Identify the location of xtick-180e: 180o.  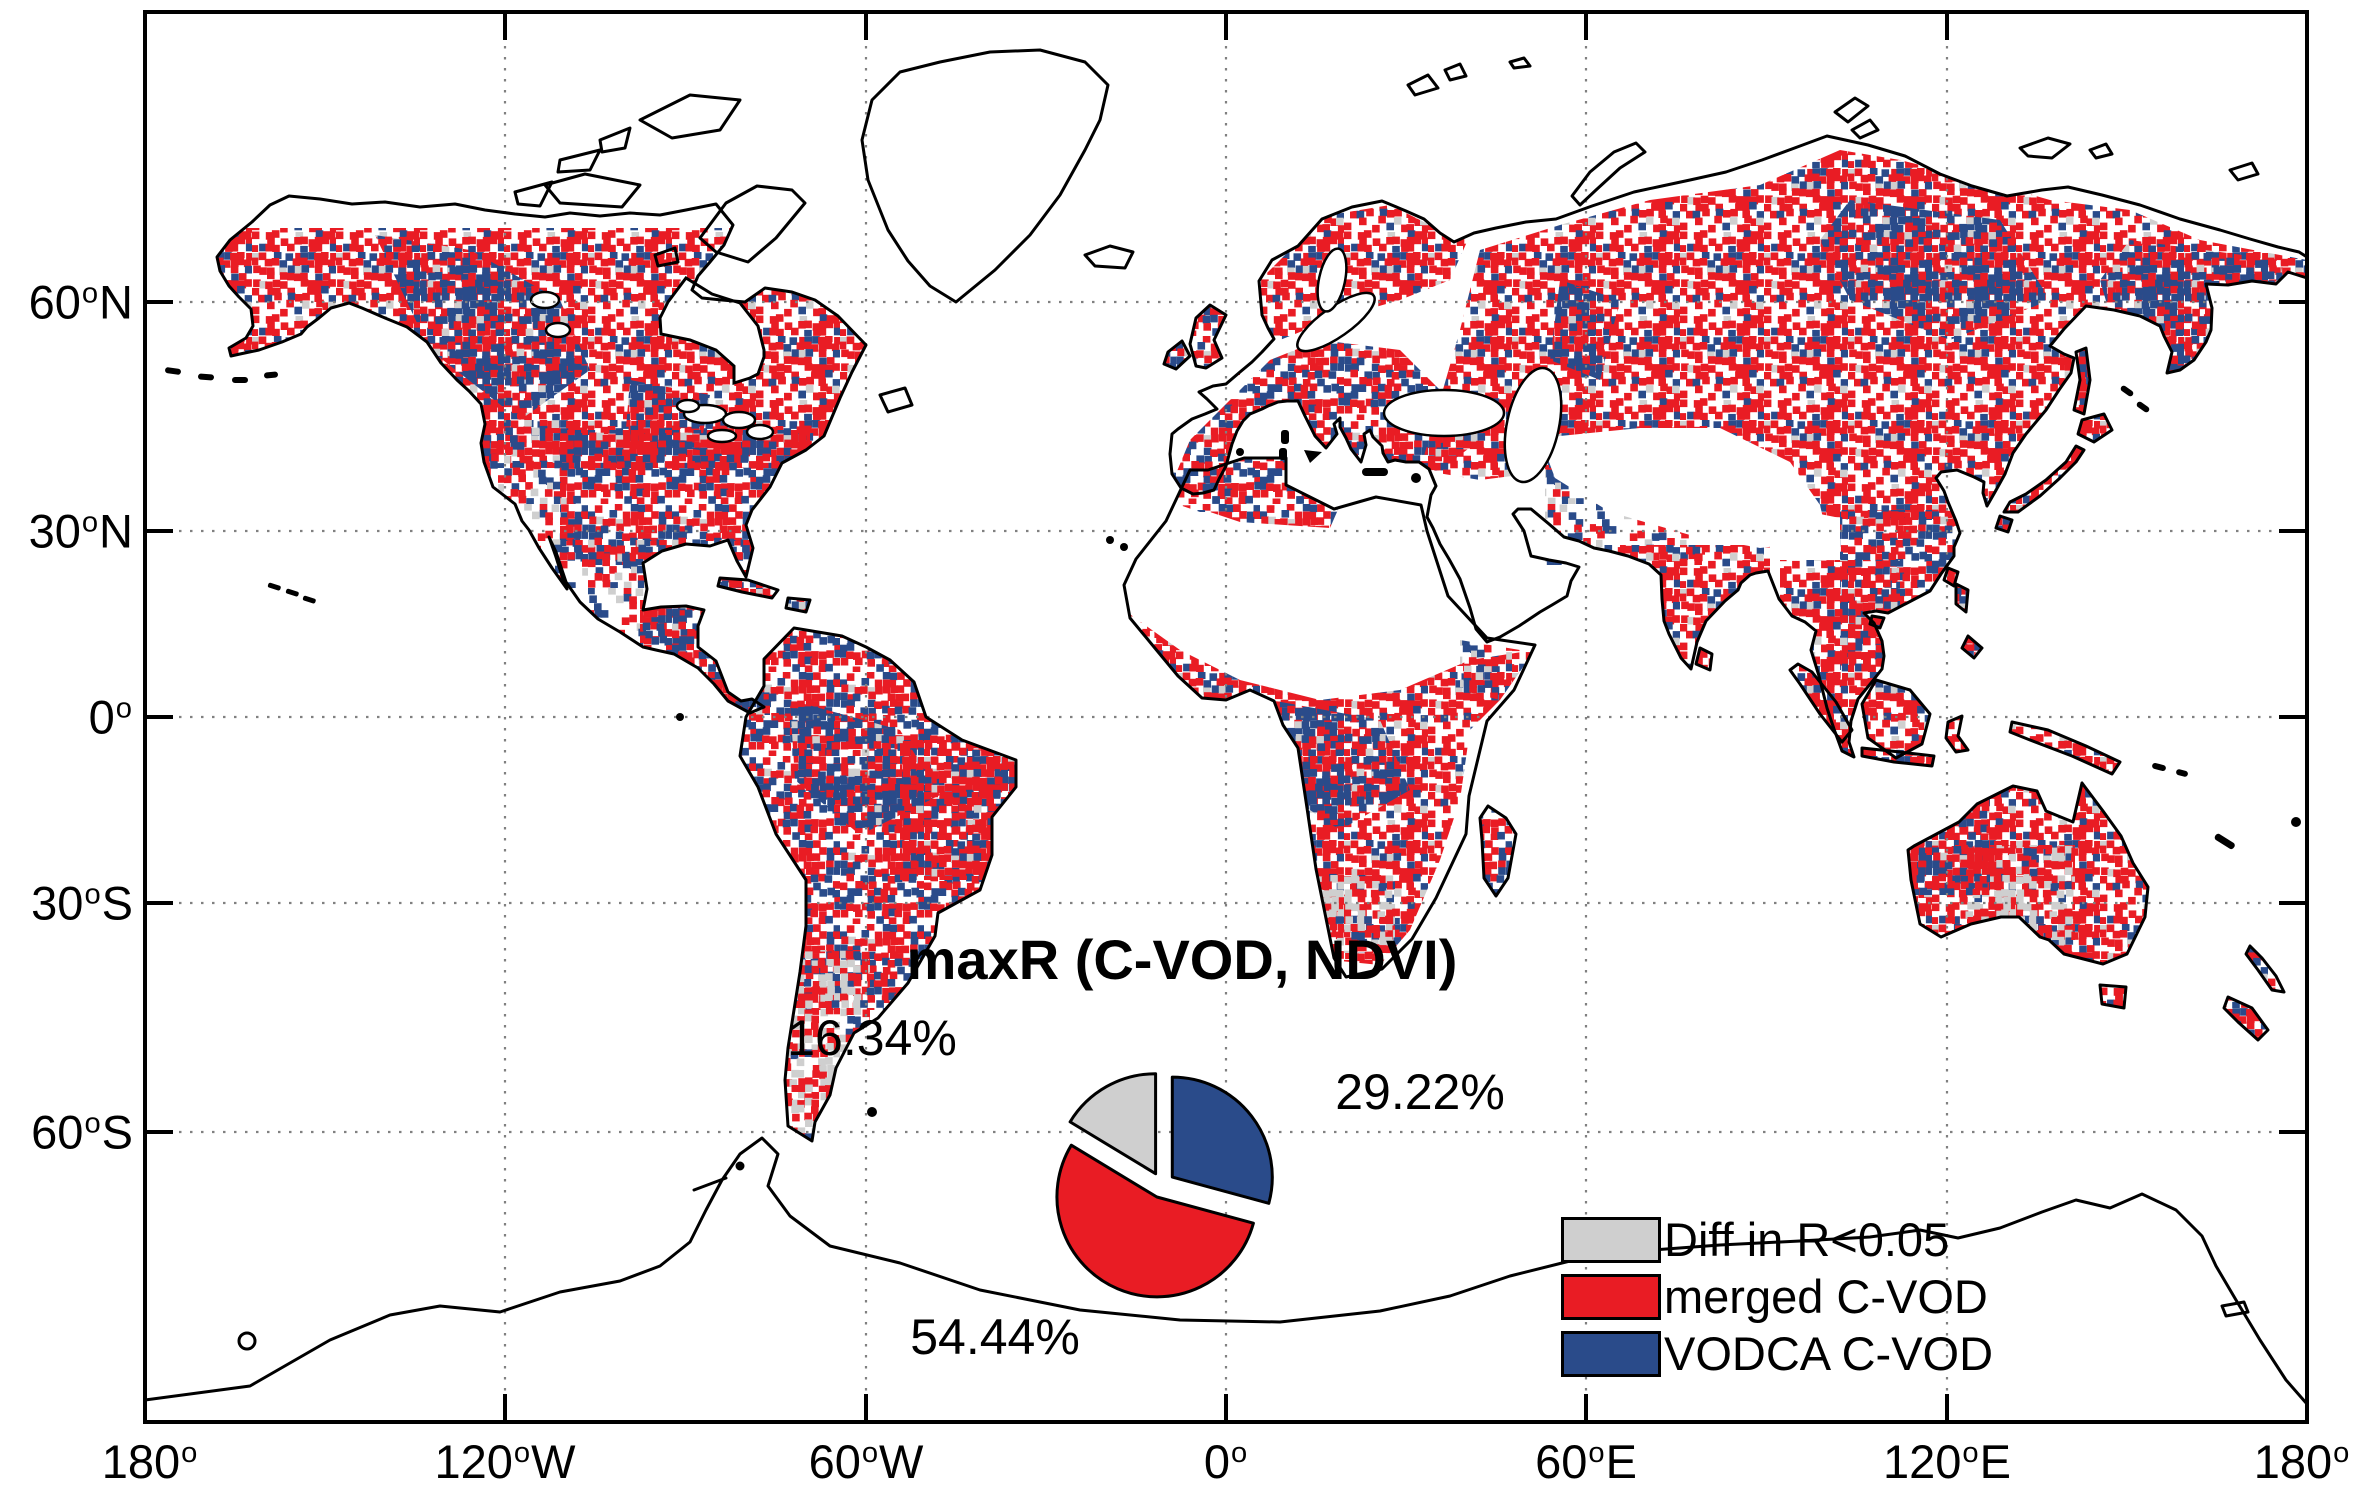
(2301, 1461).